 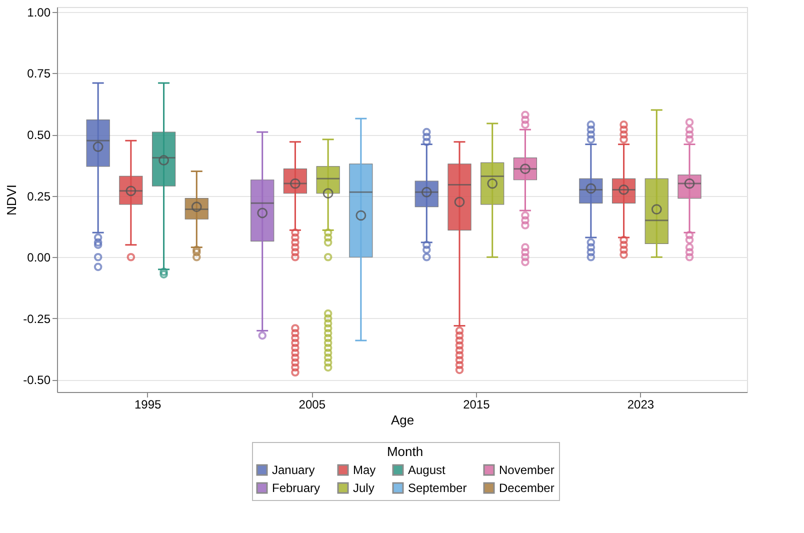 What do you see at coordinates (363, 488) in the screenshot?
I see `legend-label: July` at bounding box center [363, 488].